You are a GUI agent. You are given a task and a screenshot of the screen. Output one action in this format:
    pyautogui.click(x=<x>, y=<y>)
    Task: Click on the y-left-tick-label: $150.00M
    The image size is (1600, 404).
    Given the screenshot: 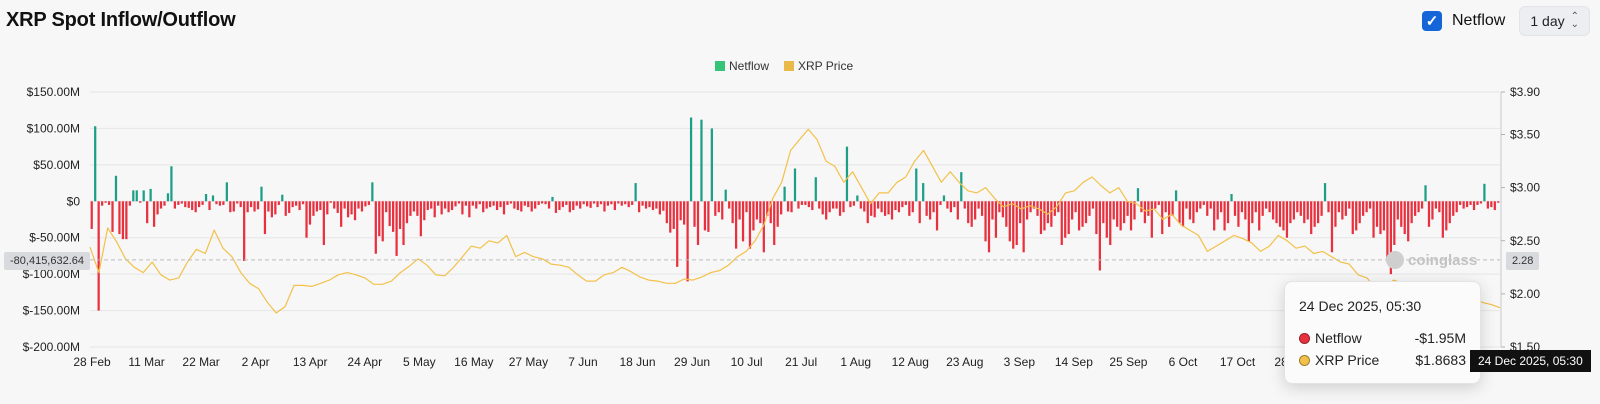 What is the action you would take?
    pyautogui.click(x=53, y=92)
    